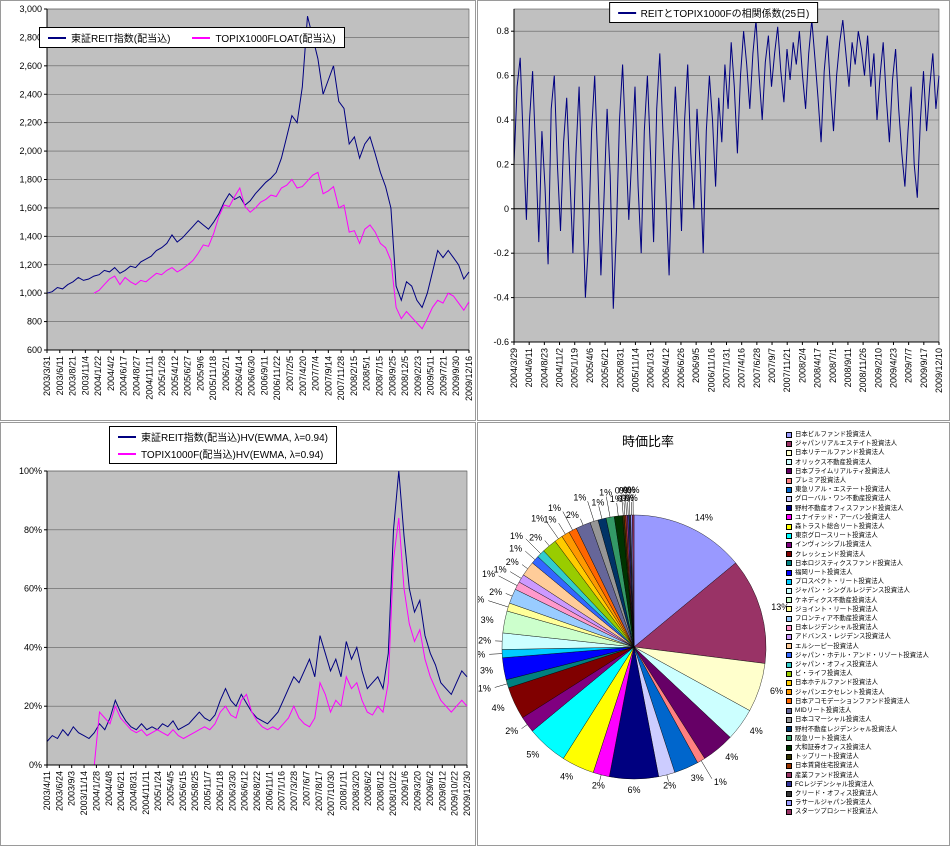 This screenshot has width=950, height=846. What do you see at coordinates (837, 683) in the screenshot?
I see `pie-legend-label: 日本ホテルファンド投資法人` at bounding box center [837, 683].